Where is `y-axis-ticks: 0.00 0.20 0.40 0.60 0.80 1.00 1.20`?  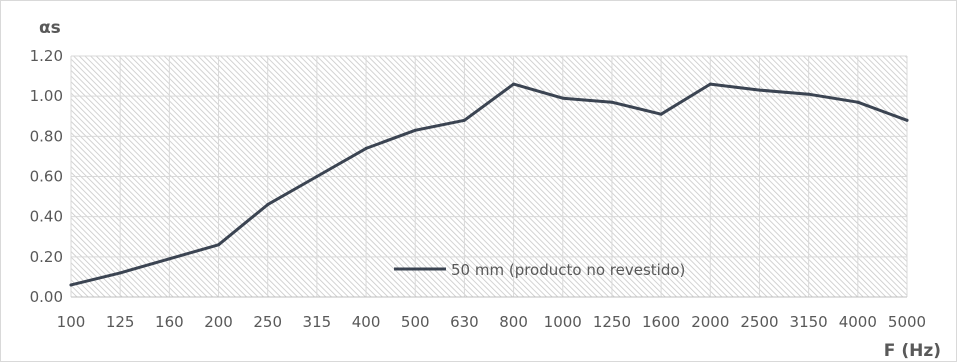
y-axis-ticks: 0.00 0.20 0.40 0.60 0.80 1.00 1.20 is located at coordinates (46, 176).